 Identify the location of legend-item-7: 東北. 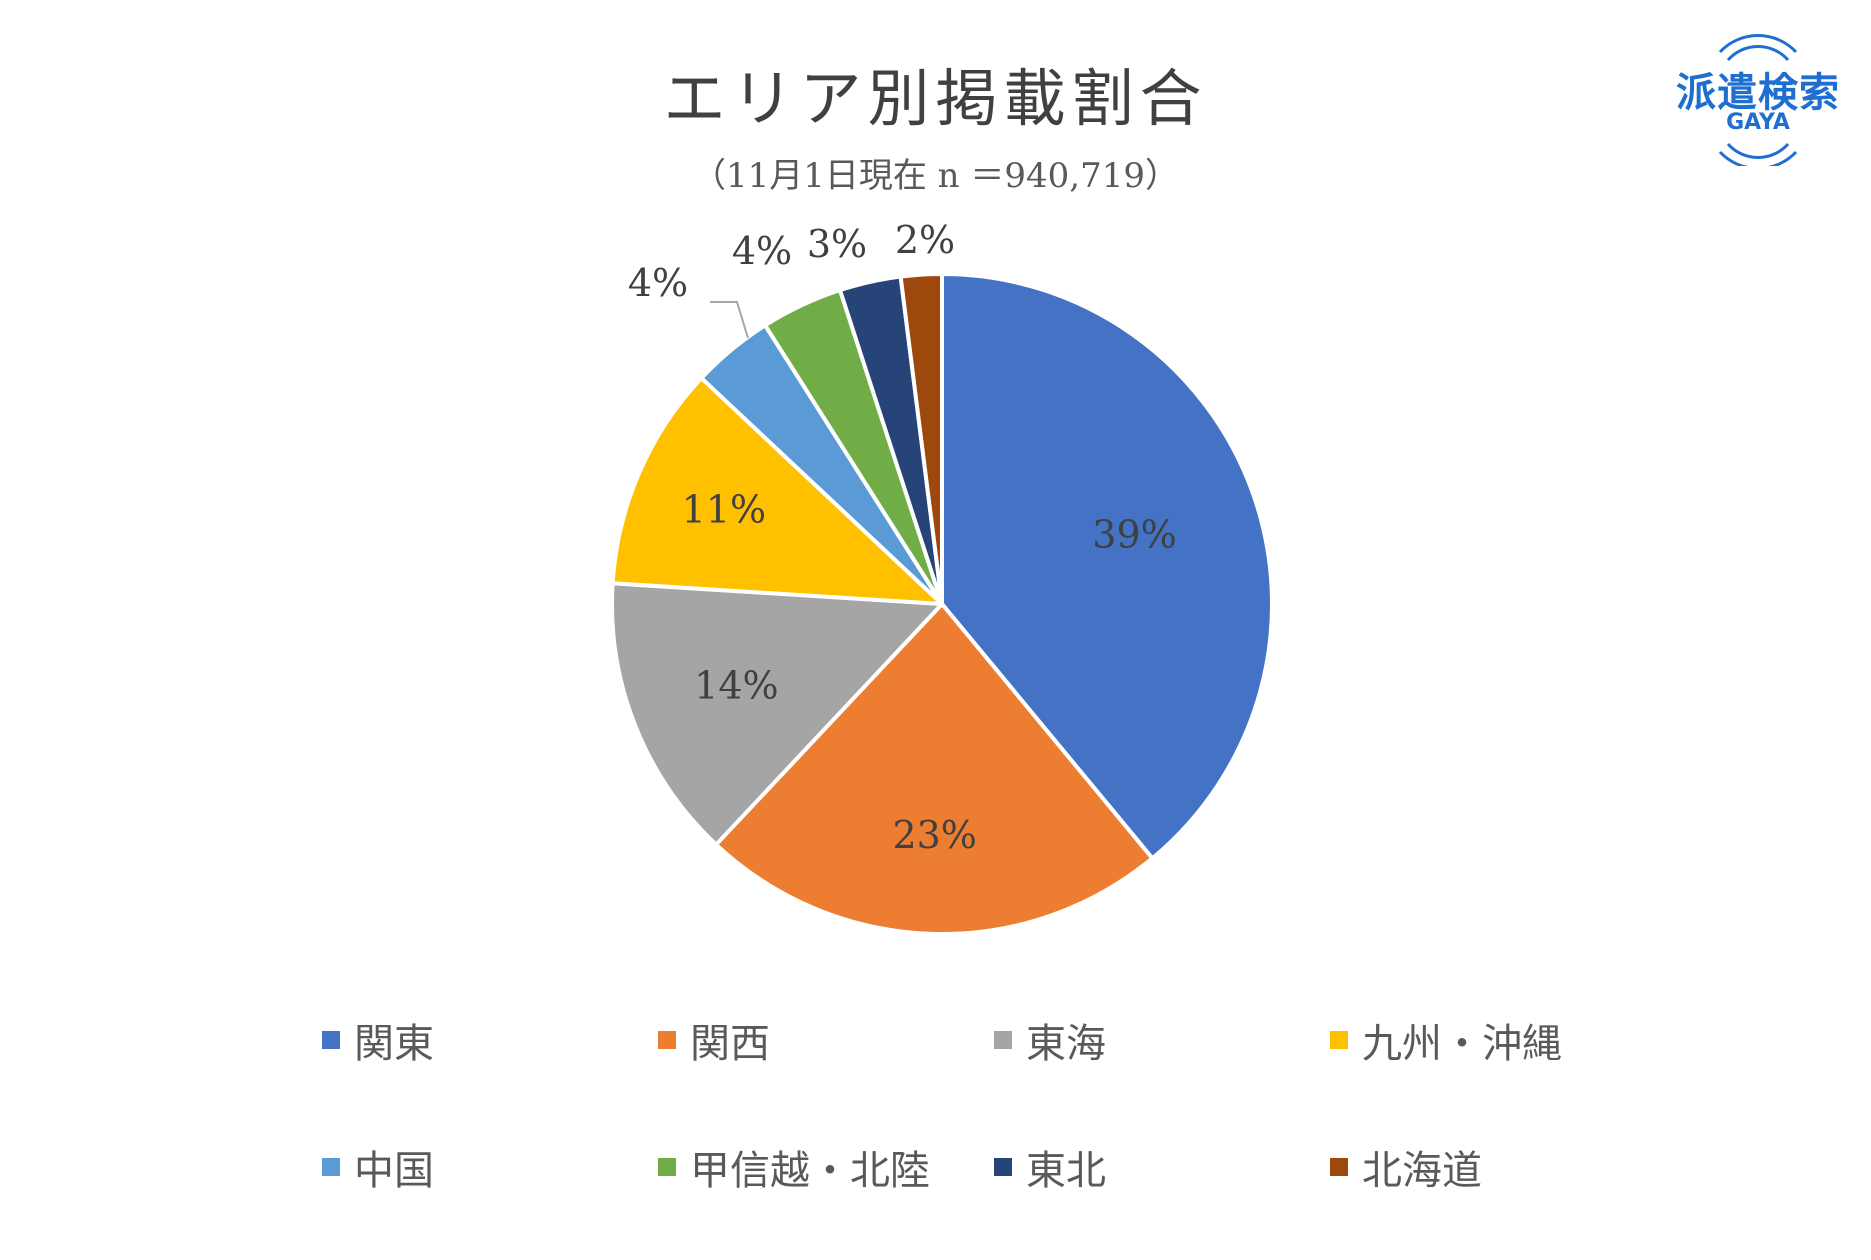
(1050, 1167).